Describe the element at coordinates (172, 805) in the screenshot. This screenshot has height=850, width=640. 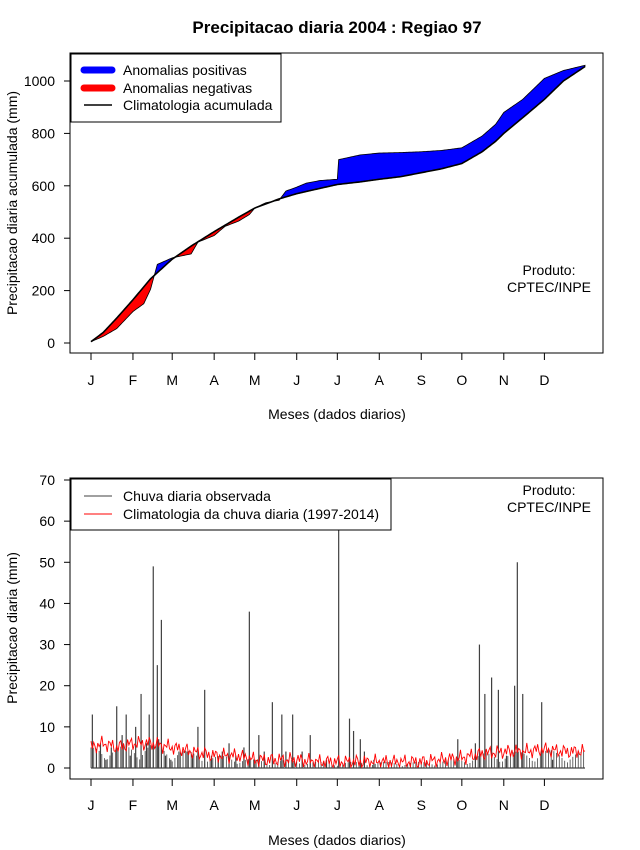
I see `daily-x-tick-label-2: M` at that location.